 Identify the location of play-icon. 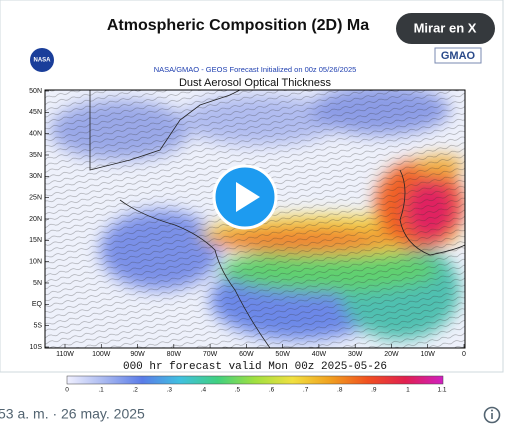
(248, 197).